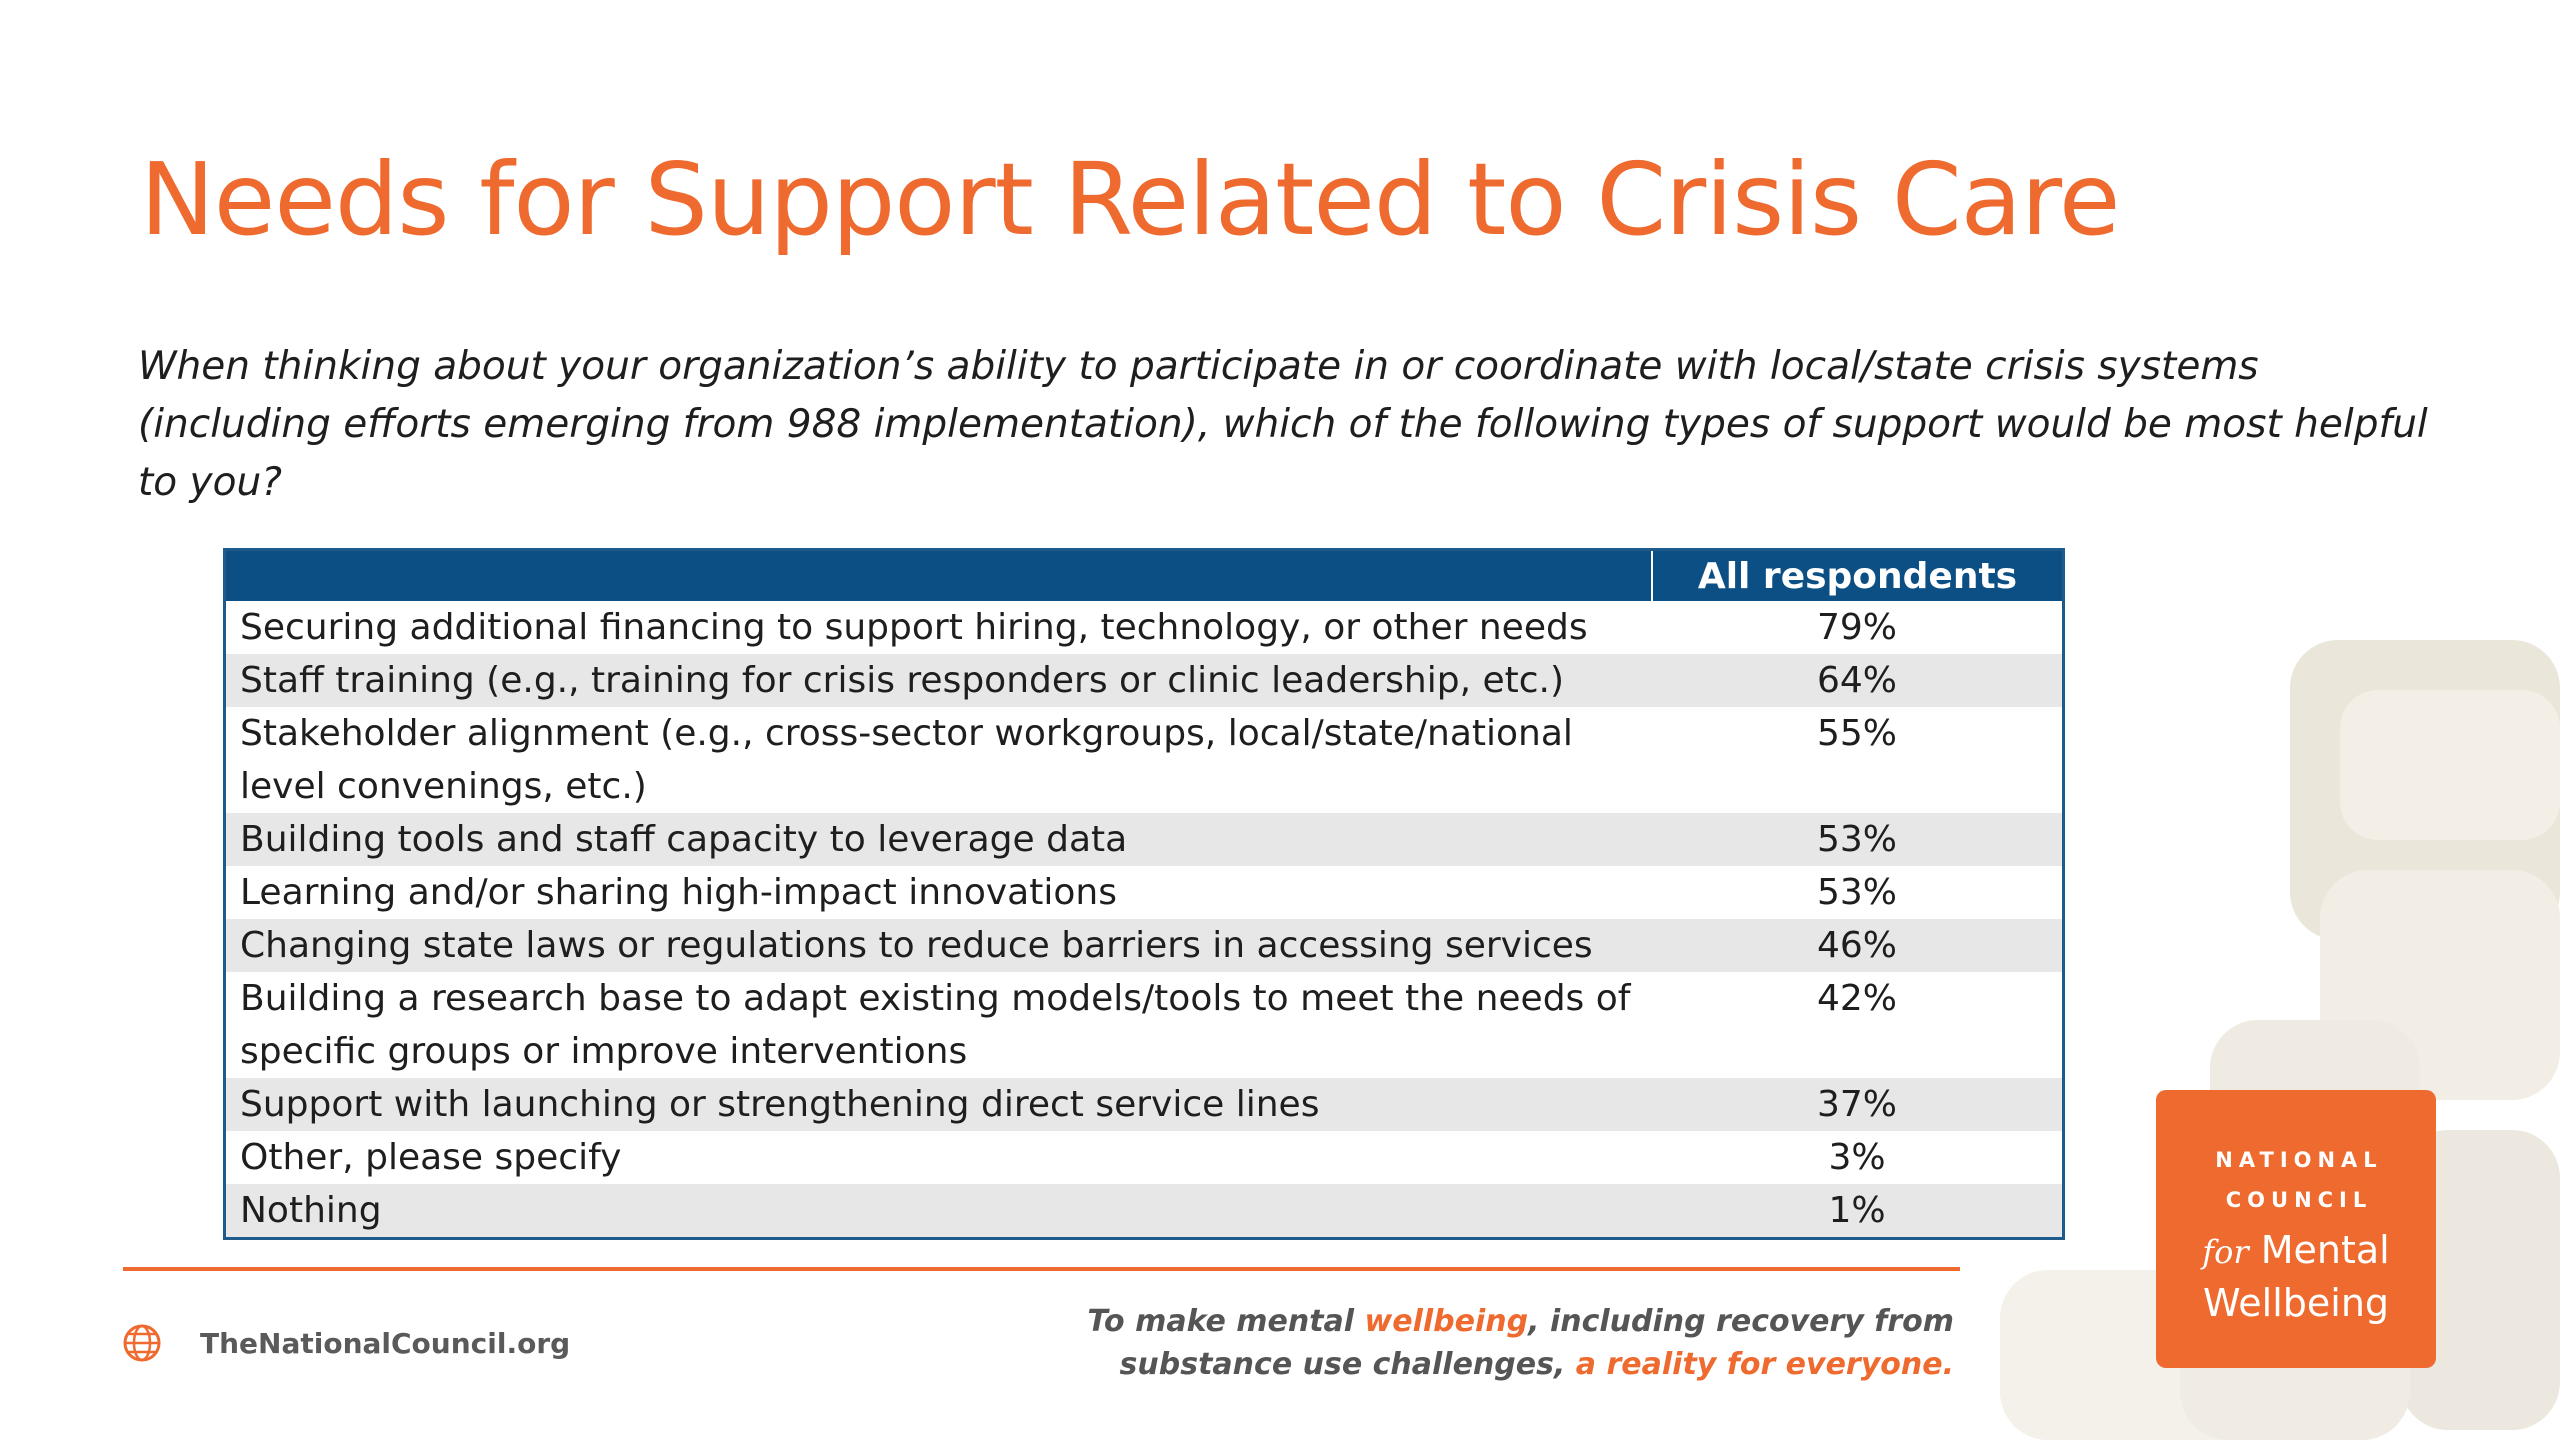 Image resolution: width=2560 pixels, height=1440 pixels. Describe the element at coordinates (1764, 1364) in the screenshot. I see `tagline-accent: a reality for everyone.` at that location.